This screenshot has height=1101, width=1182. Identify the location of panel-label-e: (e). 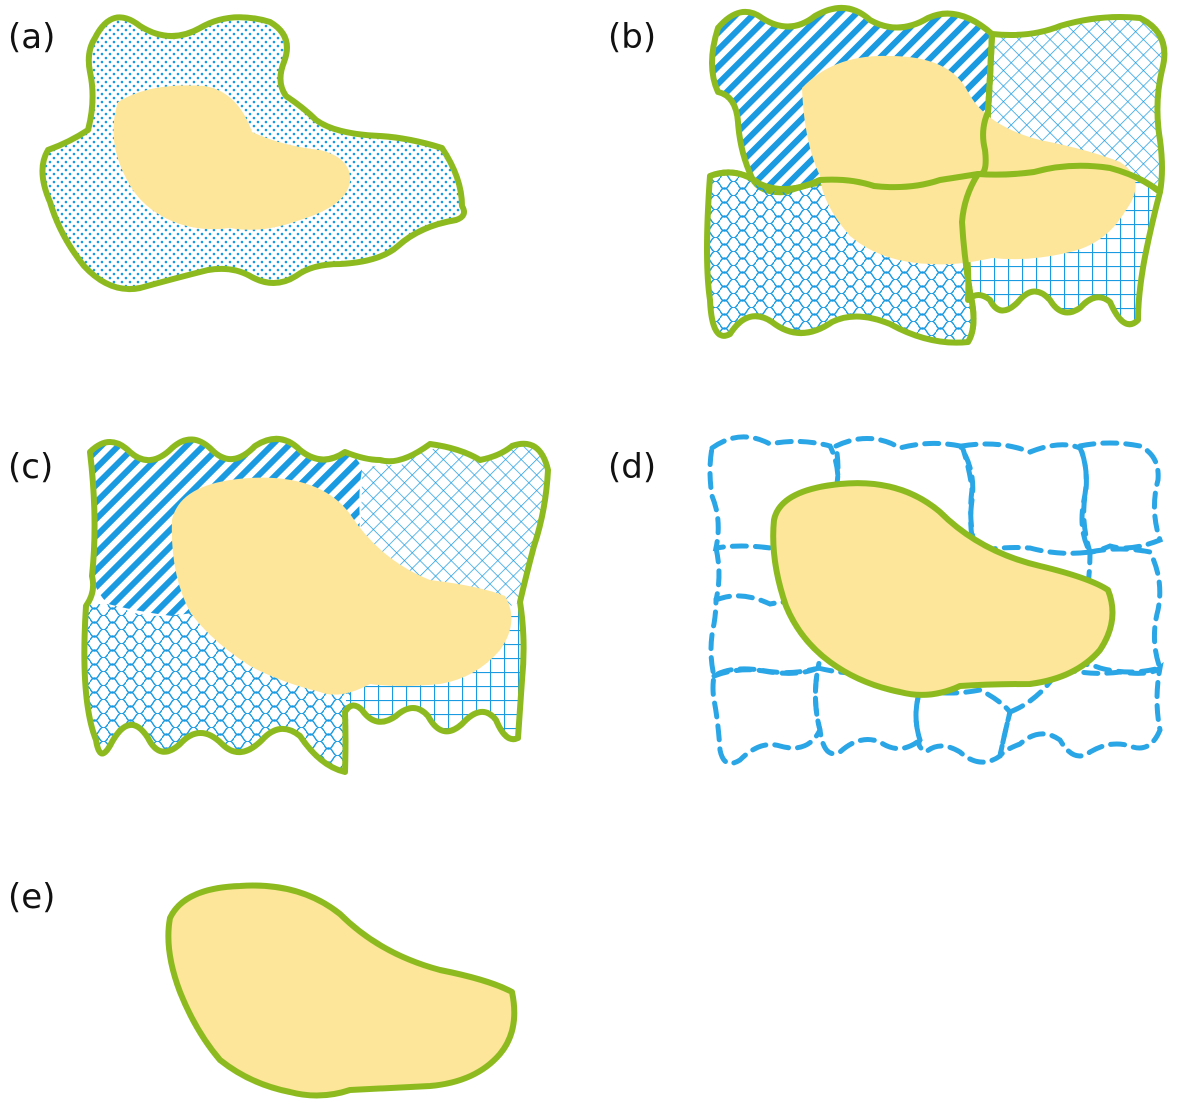
(31, 897).